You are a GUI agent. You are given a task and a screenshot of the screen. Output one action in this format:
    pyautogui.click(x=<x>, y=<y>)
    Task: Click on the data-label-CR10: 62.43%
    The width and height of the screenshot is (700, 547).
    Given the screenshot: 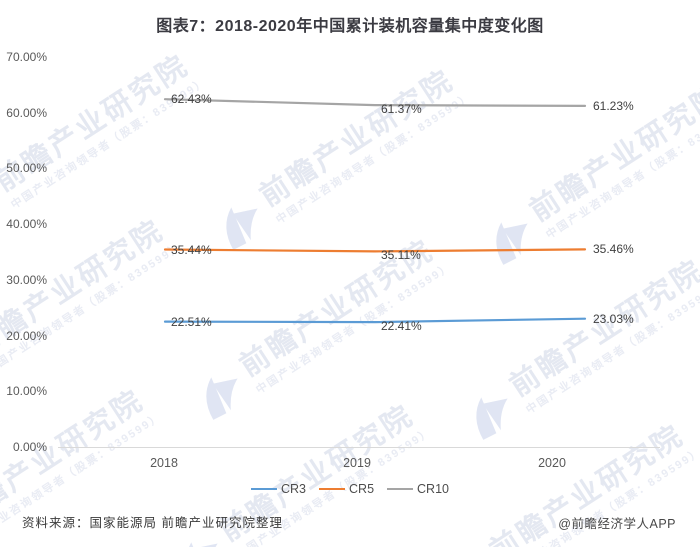 What is the action you would take?
    pyautogui.click(x=191, y=99)
    